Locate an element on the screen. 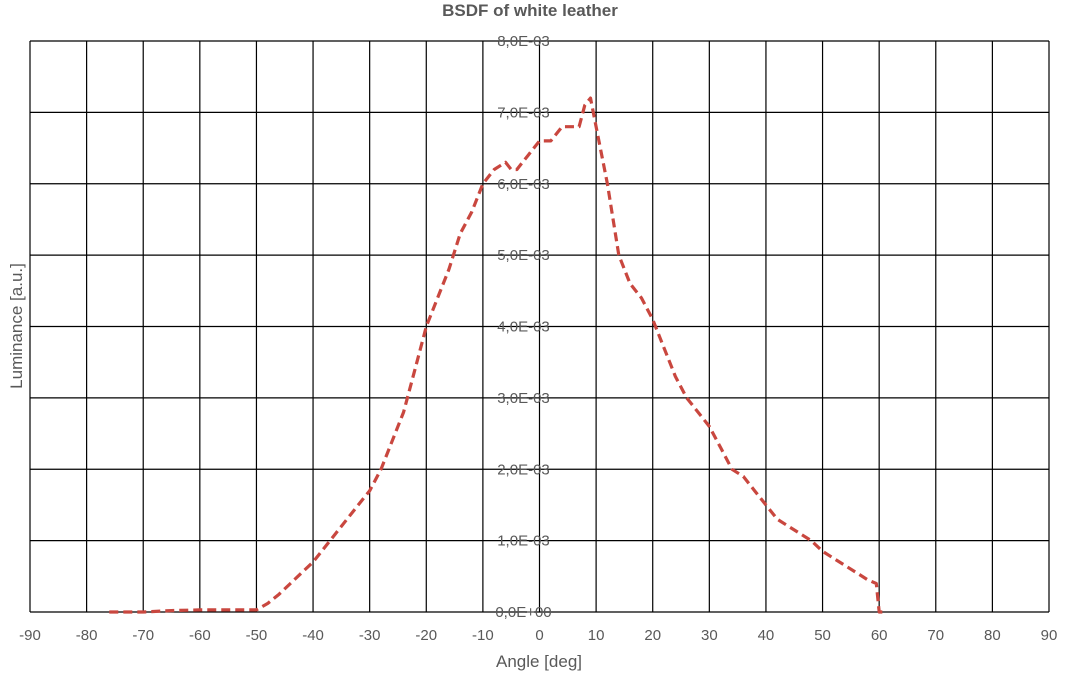 The width and height of the screenshot is (1080, 682). y-tick-label: 6,0E-03 is located at coordinates (523, 184).